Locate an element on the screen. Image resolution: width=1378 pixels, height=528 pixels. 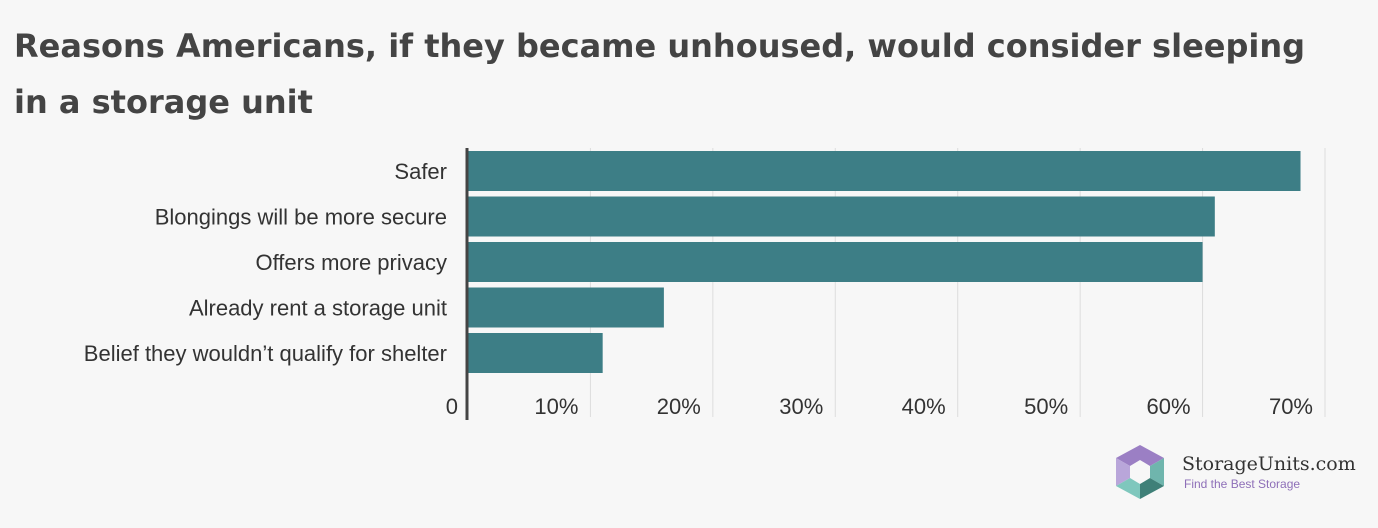
x-tick-labels: 0 10% 20% 30% 40% 50% 60% 70% is located at coordinates (879, 406).